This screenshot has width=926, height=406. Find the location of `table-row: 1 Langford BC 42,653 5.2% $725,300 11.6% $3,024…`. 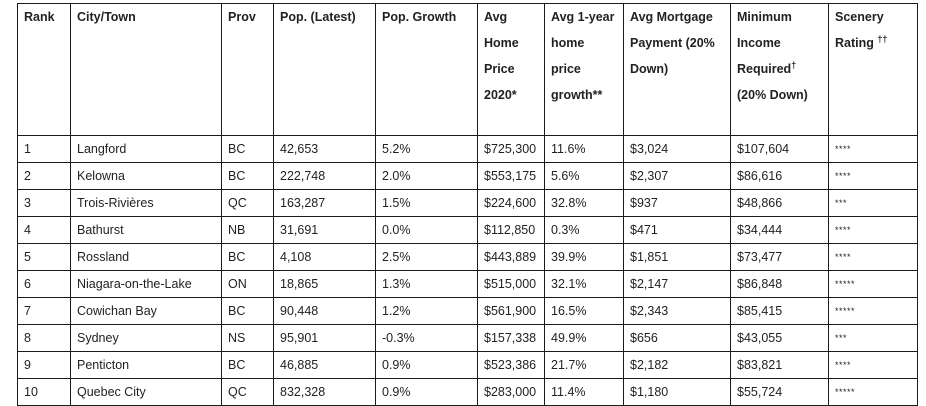

table-row: 1 Langford BC 42,653 5.2% $725,300 11.6% $3,024… is located at coordinates (467, 149).